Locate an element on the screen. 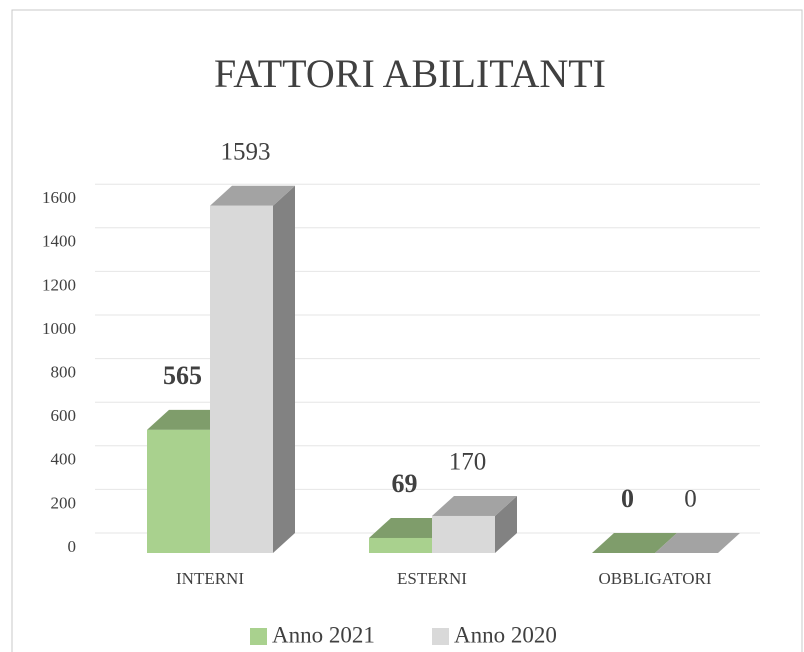  y-tick-label: 0 is located at coordinates (72, 546).